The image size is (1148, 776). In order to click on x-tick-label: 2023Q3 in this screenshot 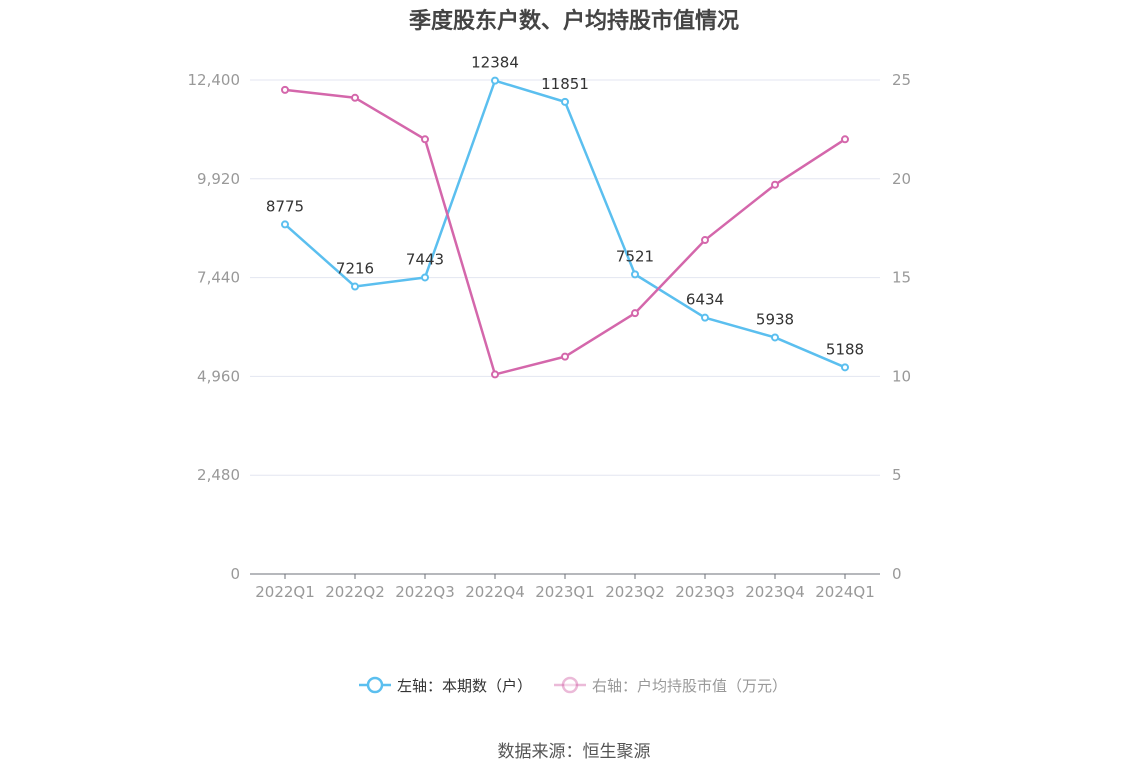, I will do `click(705, 592)`.